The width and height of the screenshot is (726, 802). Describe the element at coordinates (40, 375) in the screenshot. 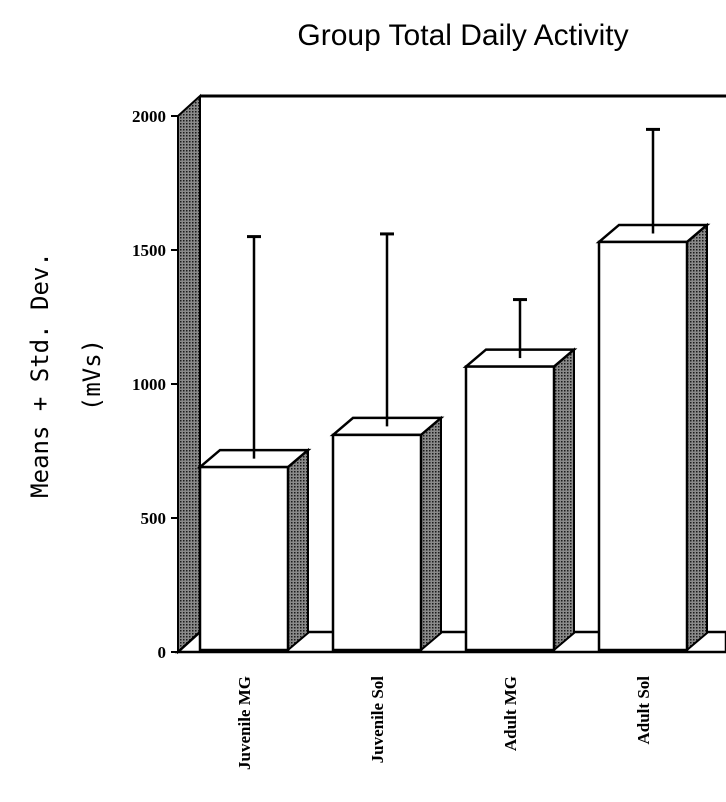

I see `y-axis-label-line1: Means + Std. Dev.` at that location.